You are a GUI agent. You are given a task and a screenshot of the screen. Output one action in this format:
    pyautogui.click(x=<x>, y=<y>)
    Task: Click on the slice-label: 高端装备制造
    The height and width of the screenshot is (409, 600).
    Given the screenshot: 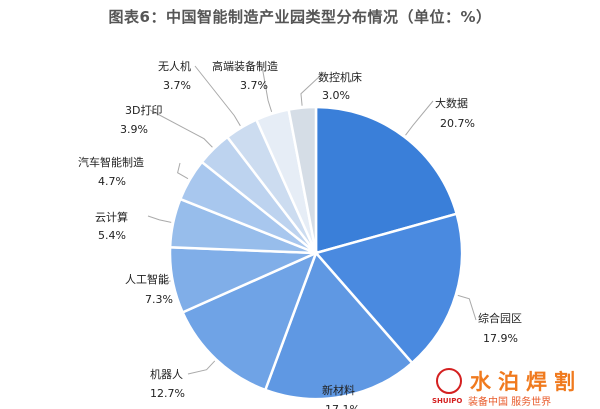 What is the action you would take?
    pyautogui.click(x=245, y=66)
    